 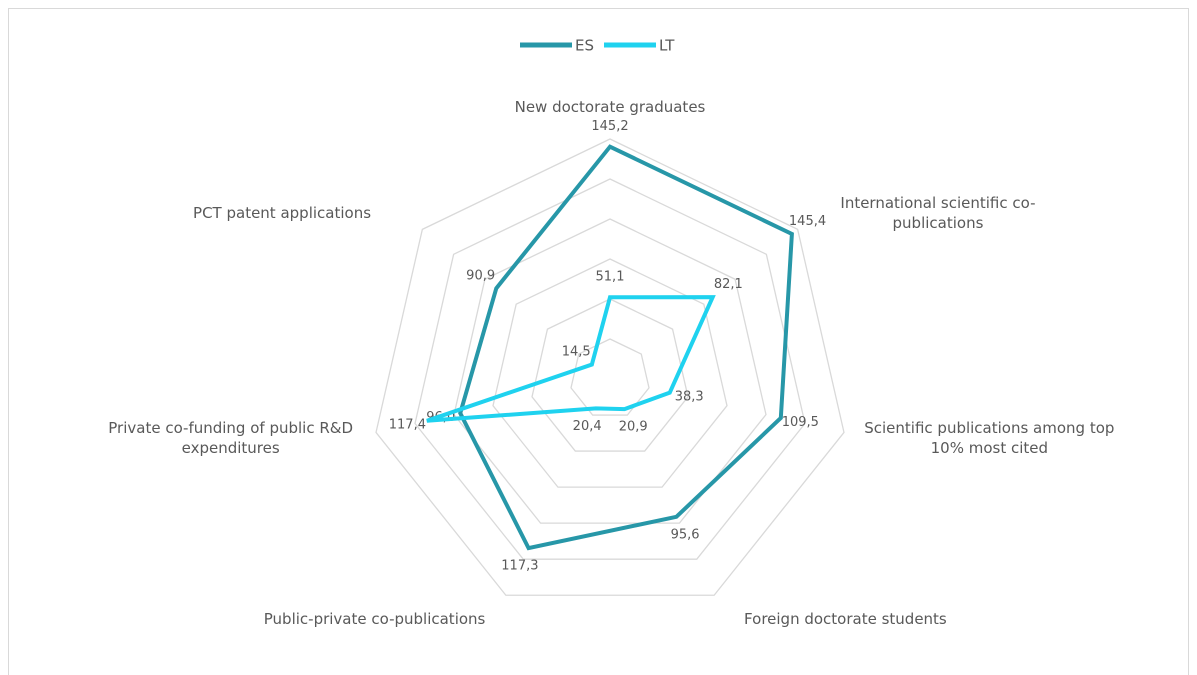 What do you see at coordinates (374, 618) in the screenshot?
I see `category-label: Public-private co-publications` at bounding box center [374, 618].